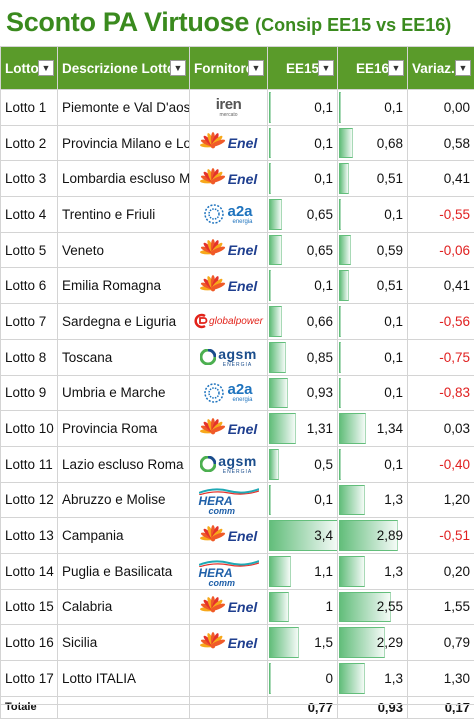  Describe the element at coordinates (29, 357) in the screenshot. I see `cell-lotto: Lotto 8` at that location.